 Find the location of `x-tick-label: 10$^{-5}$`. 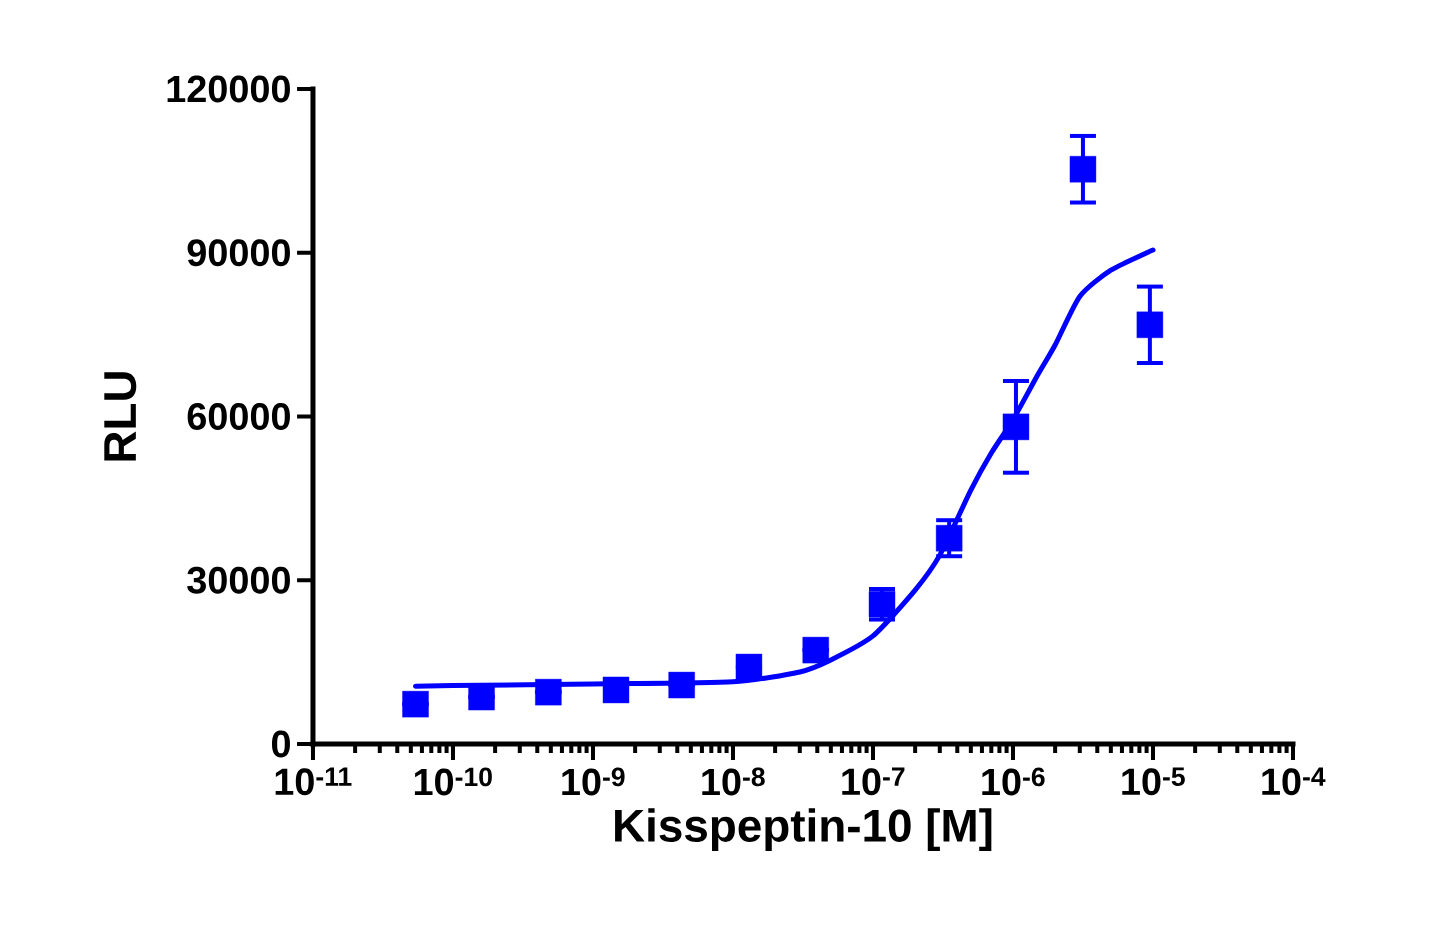

x-tick-label: 10$^{-5}$ is located at coordinates (1153, 781).